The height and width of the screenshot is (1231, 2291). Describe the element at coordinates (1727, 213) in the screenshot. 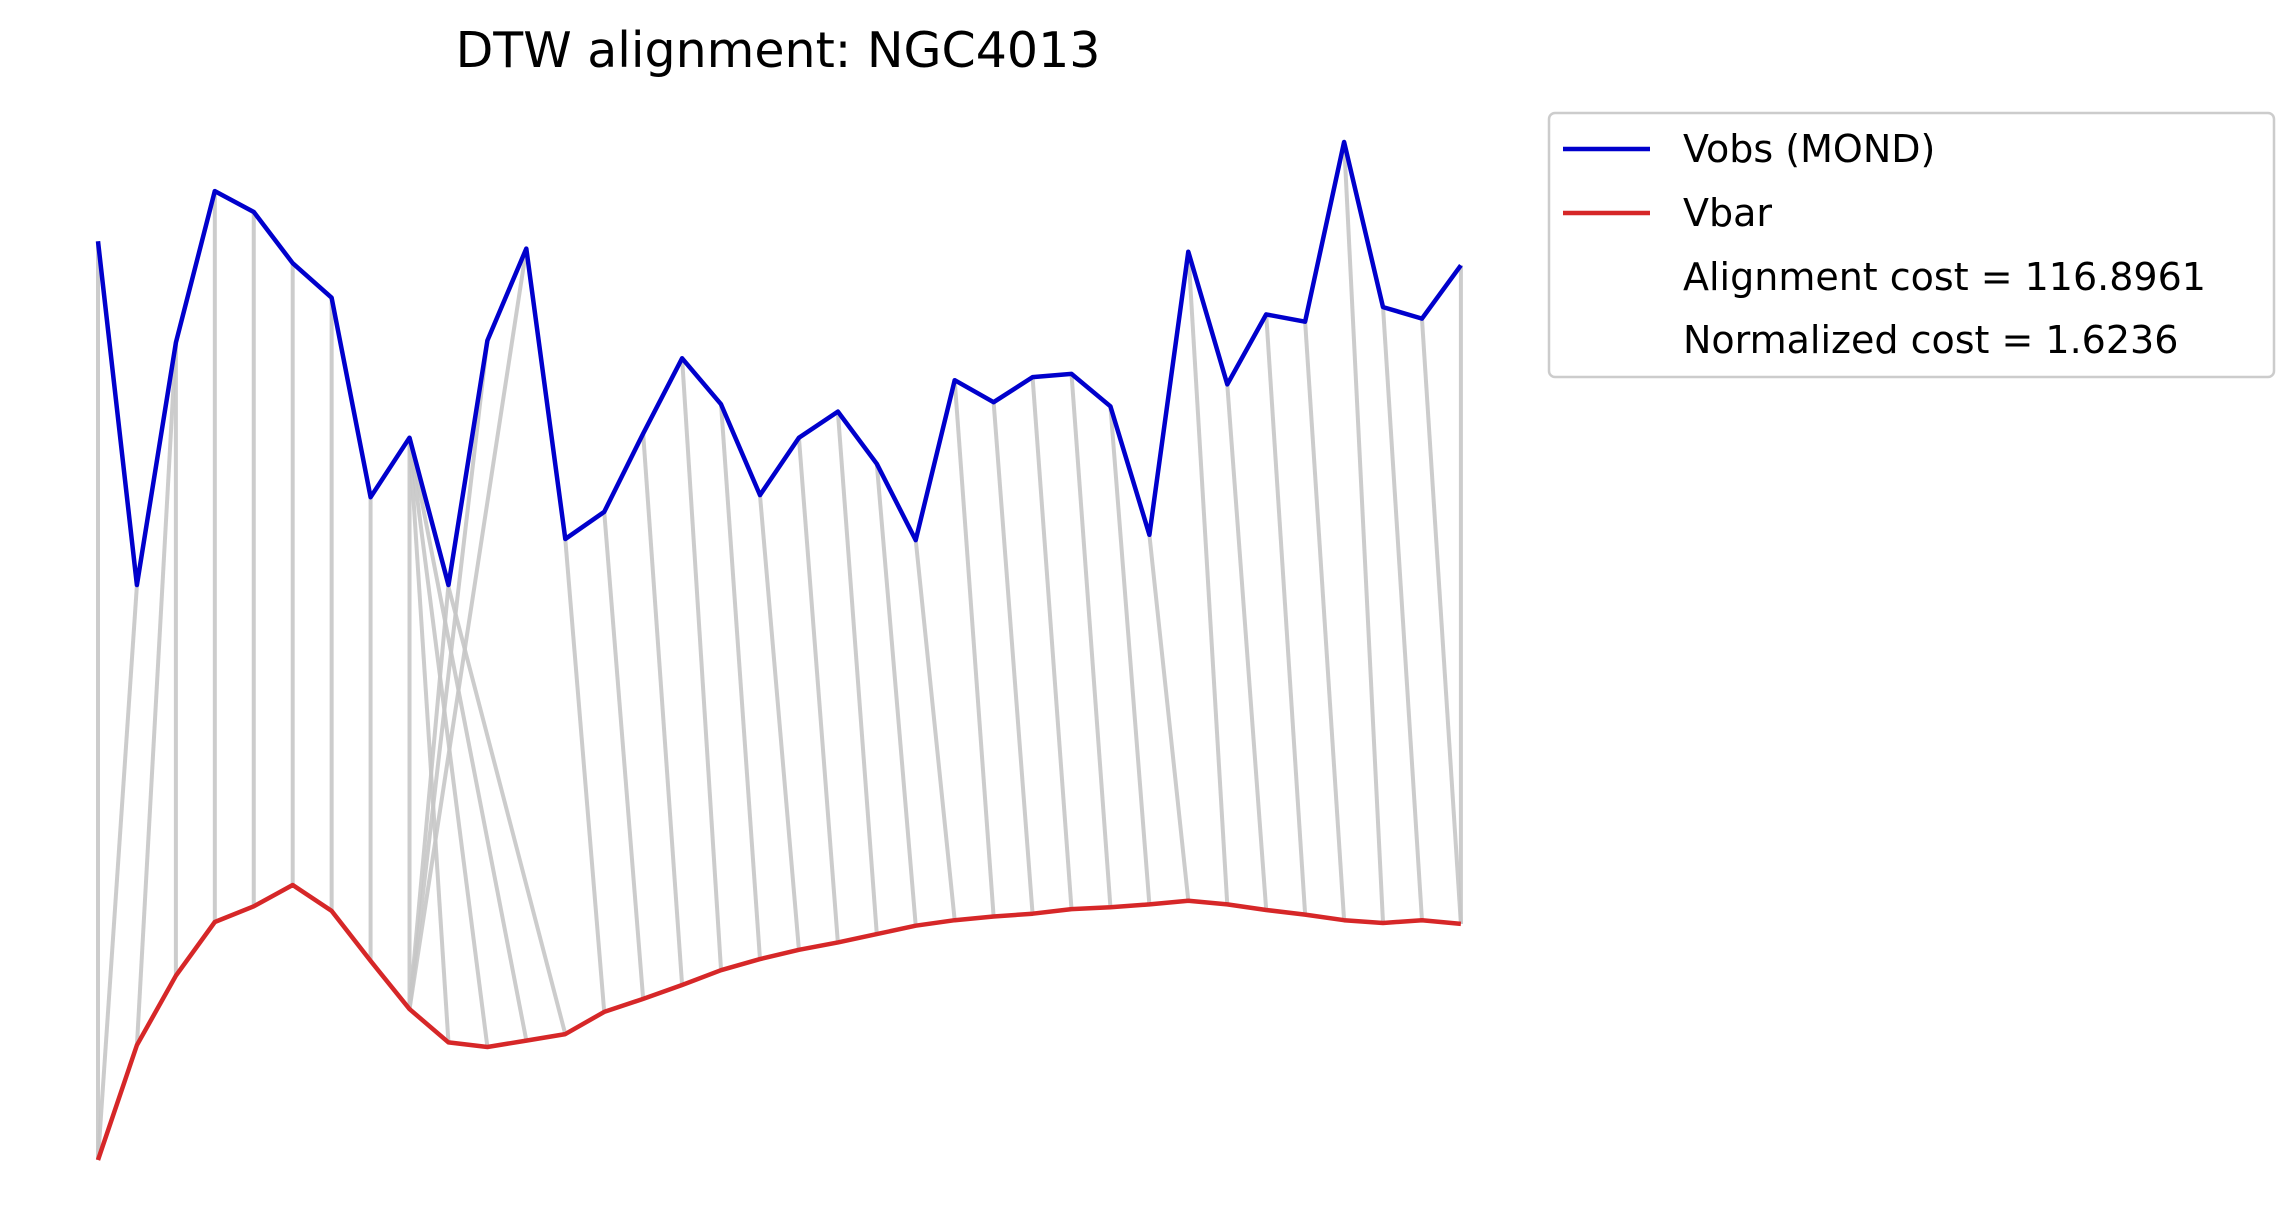

I see `legend-label-vbar: Vbar` at that location.